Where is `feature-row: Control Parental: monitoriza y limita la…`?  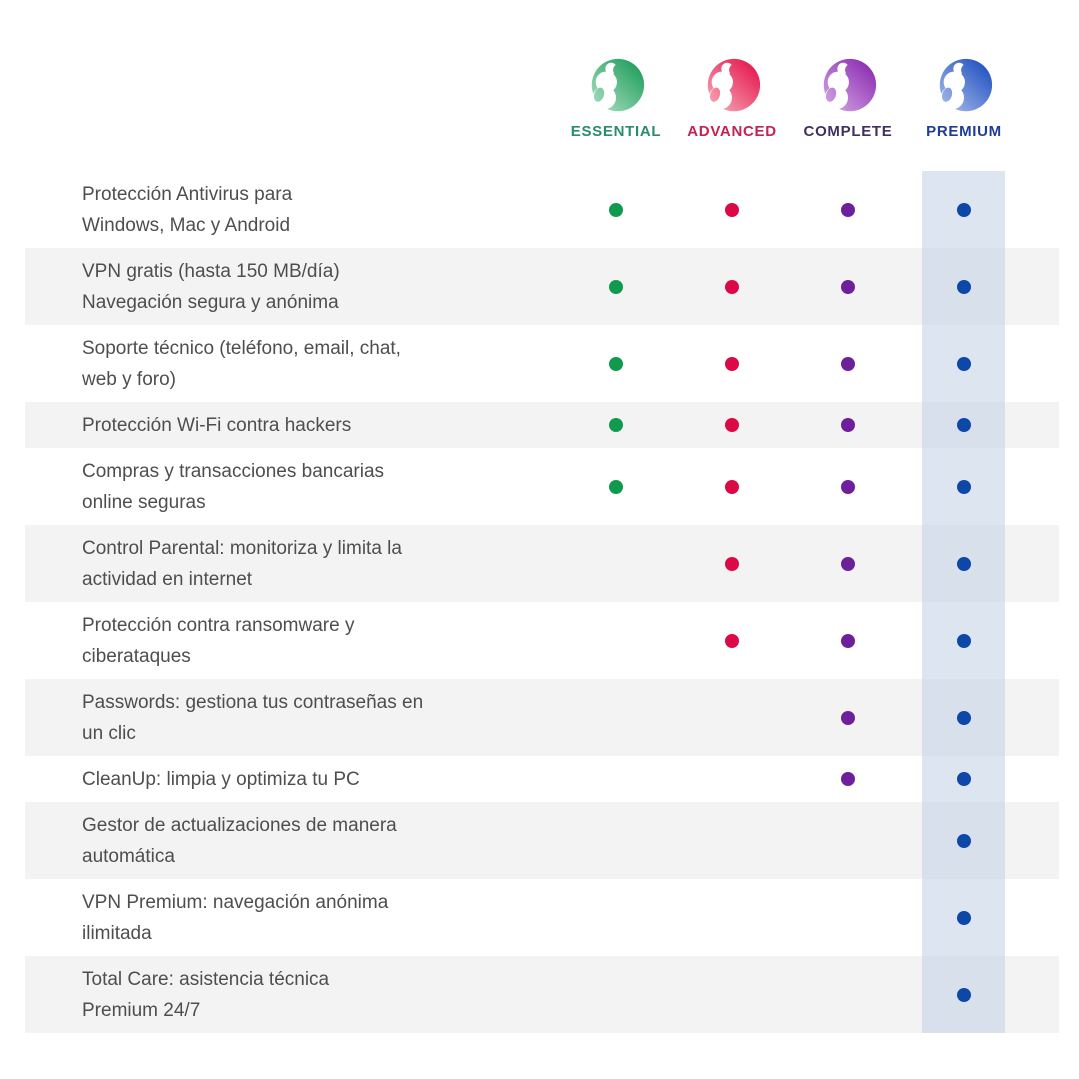
feature-row: Control Parental: monitoriza y limita la… is located at coordinates (542, 563).